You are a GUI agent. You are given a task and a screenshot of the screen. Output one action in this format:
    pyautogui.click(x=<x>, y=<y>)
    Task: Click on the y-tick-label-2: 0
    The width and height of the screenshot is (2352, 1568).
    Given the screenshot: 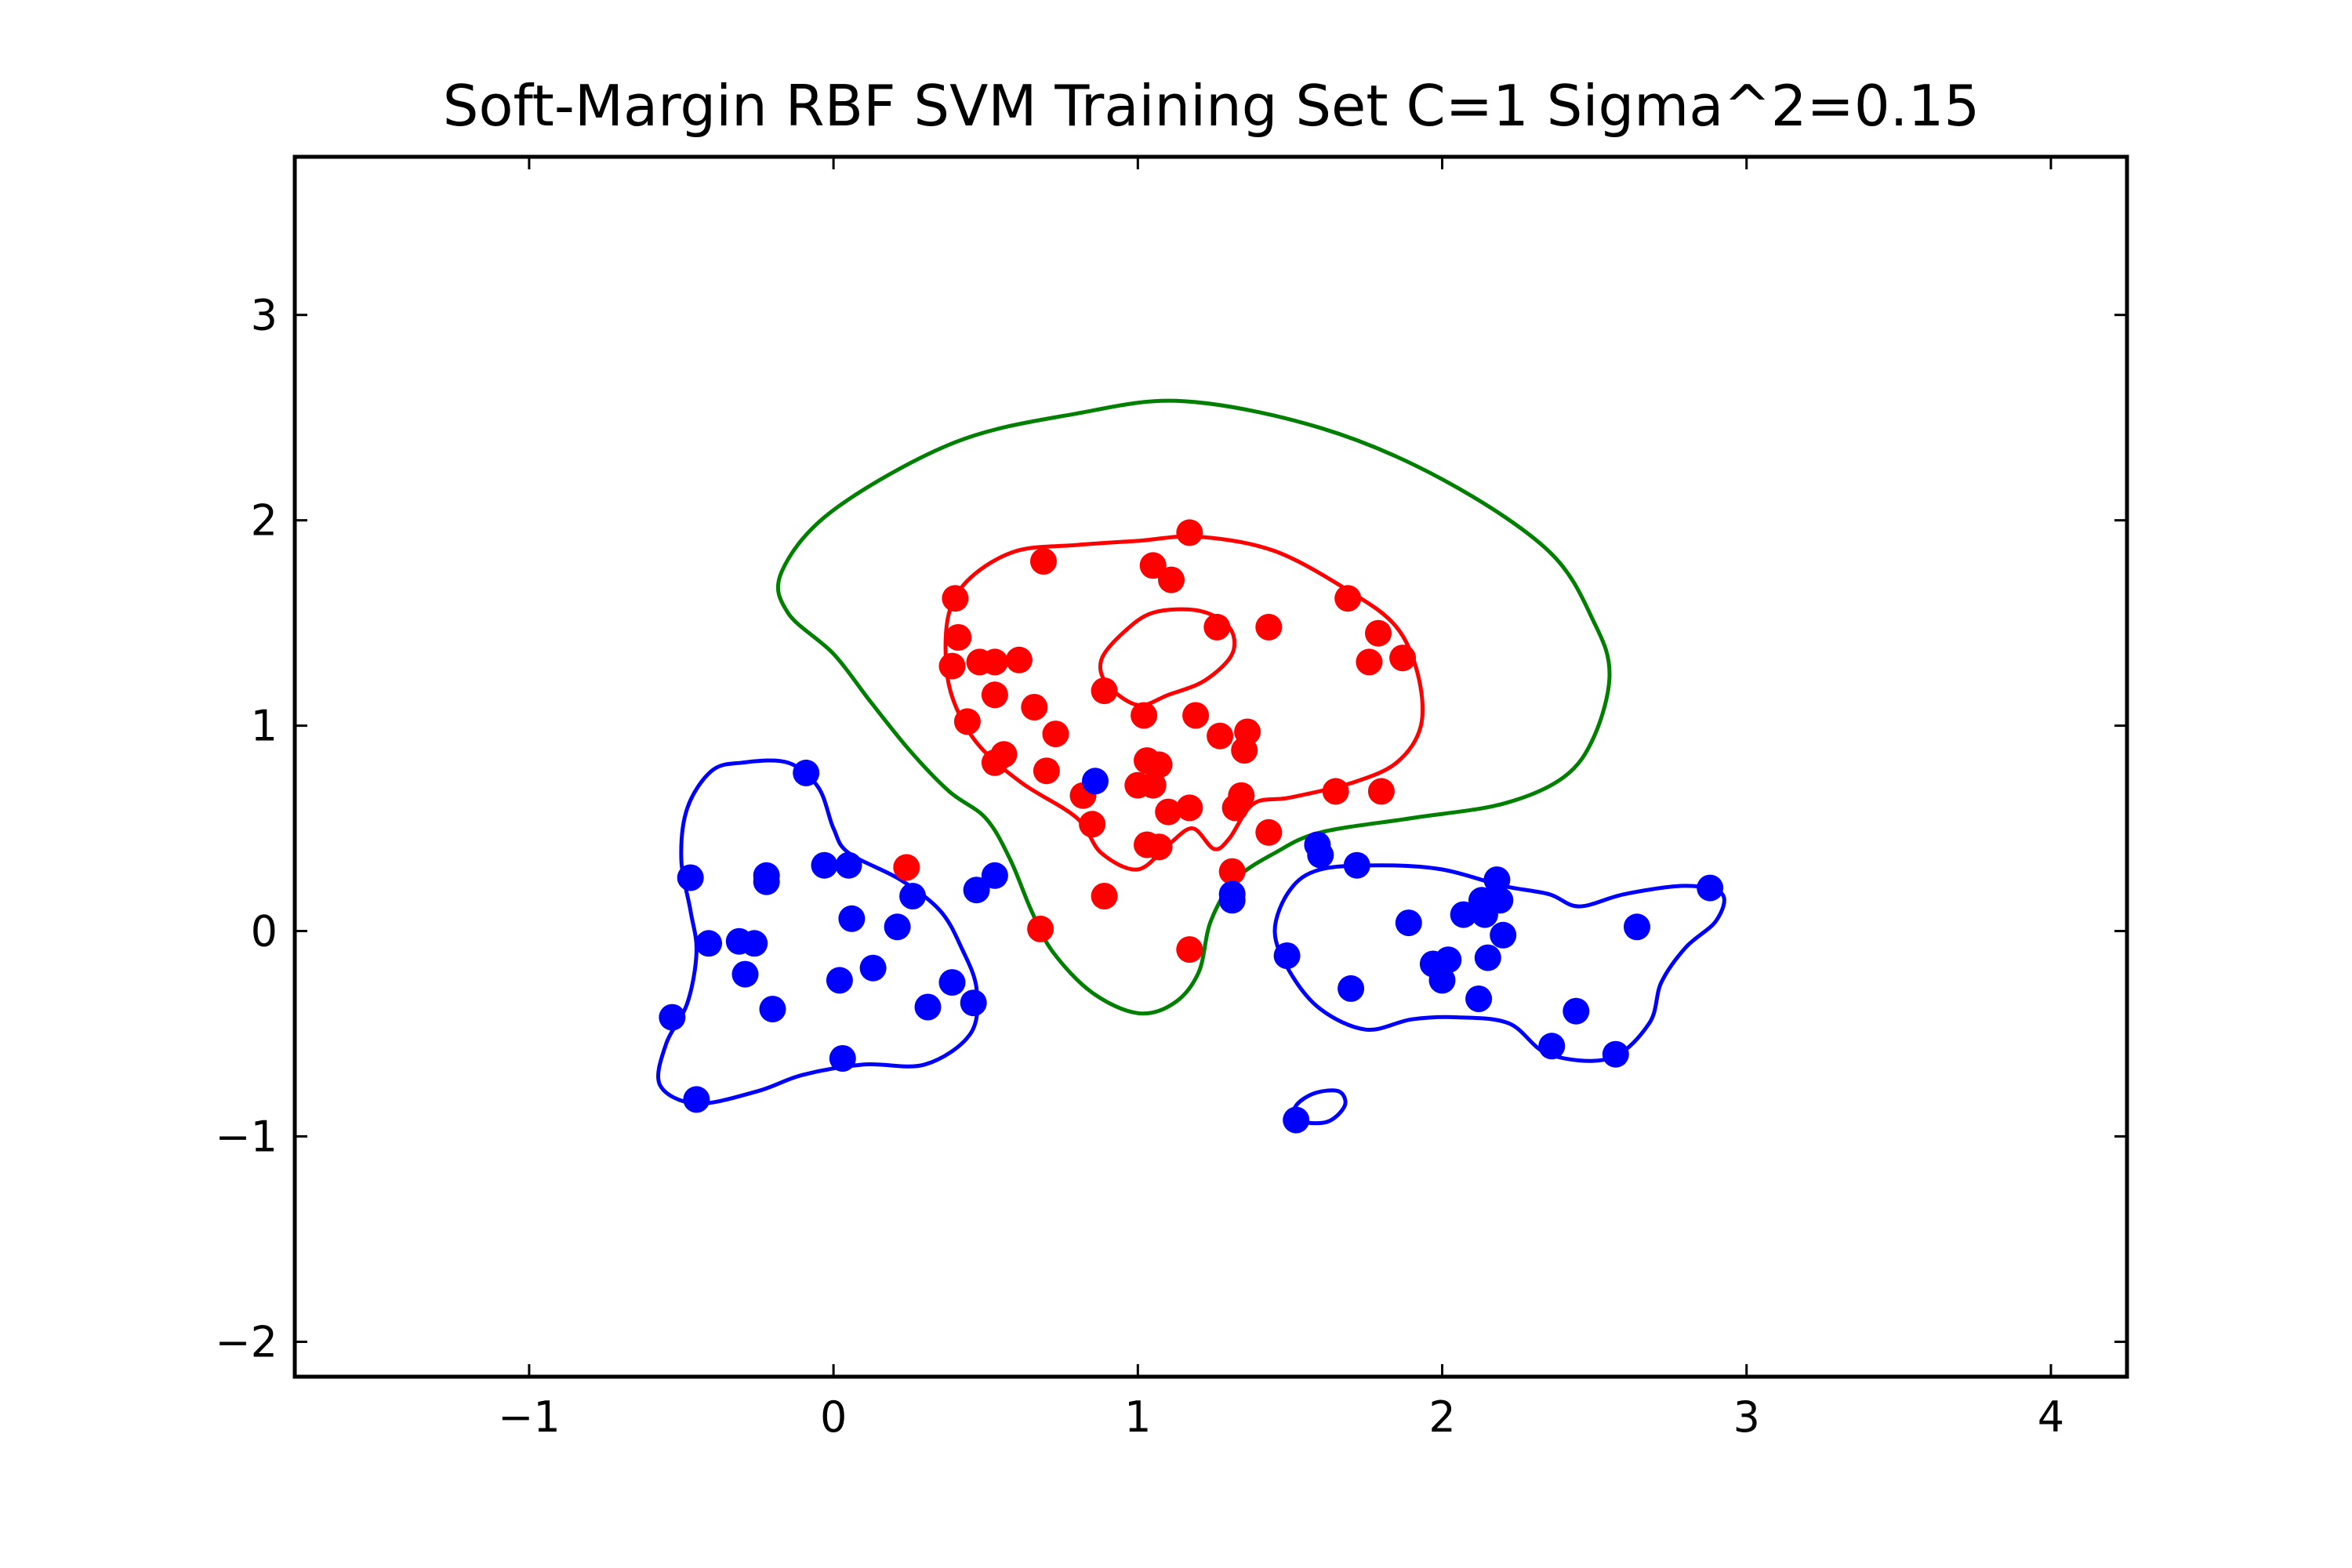 What is the action you would take?
    pyautogui.click(x=264, y=931)
    